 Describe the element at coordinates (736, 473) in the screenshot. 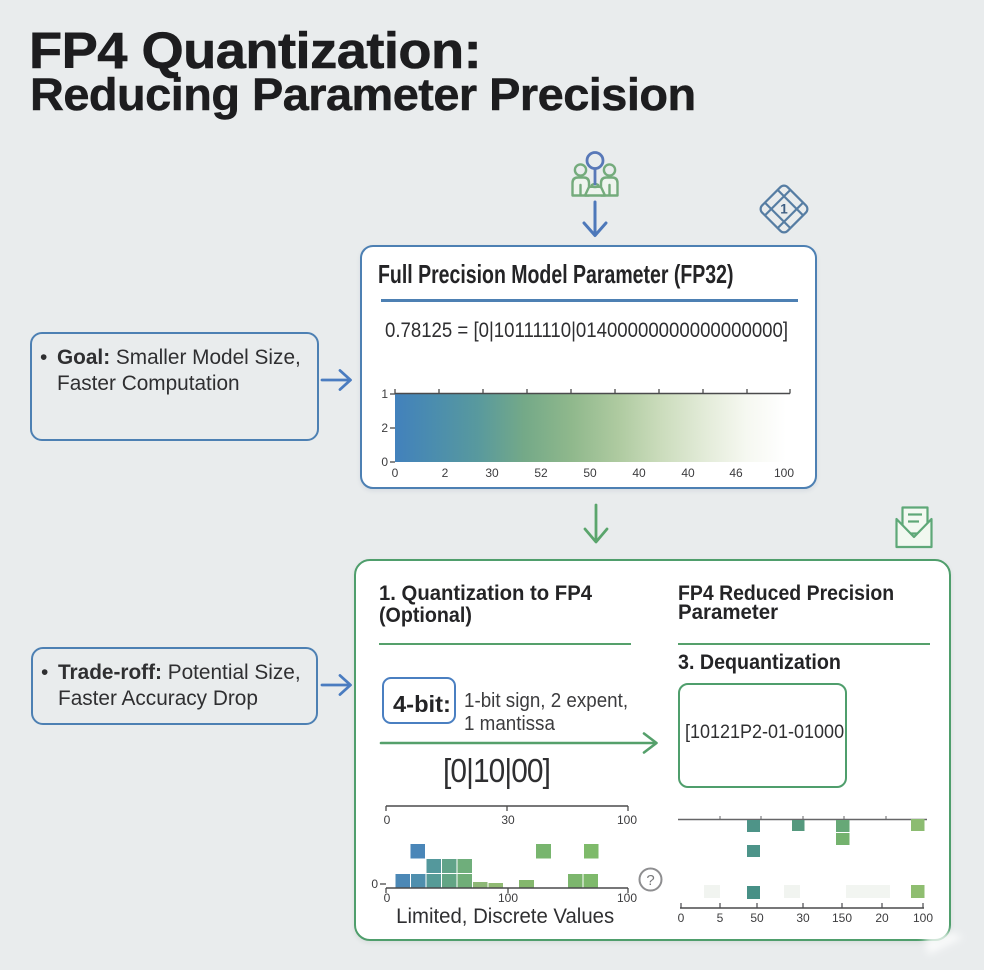

I see `svg-text: 46` at that location.